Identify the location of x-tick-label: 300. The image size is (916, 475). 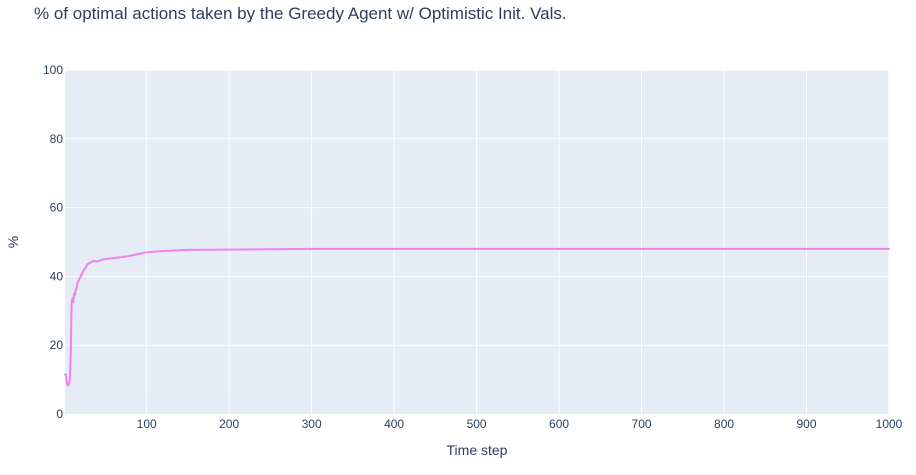
(312, 424).